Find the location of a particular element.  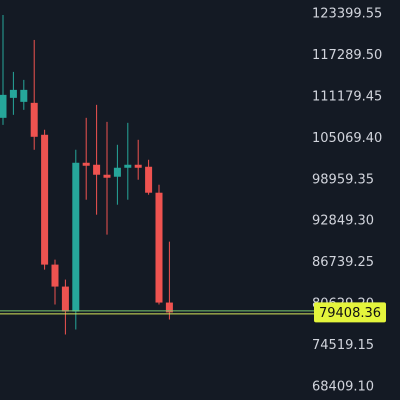

y-tick-label: 92849.30 is located at coordinates (343, 221).